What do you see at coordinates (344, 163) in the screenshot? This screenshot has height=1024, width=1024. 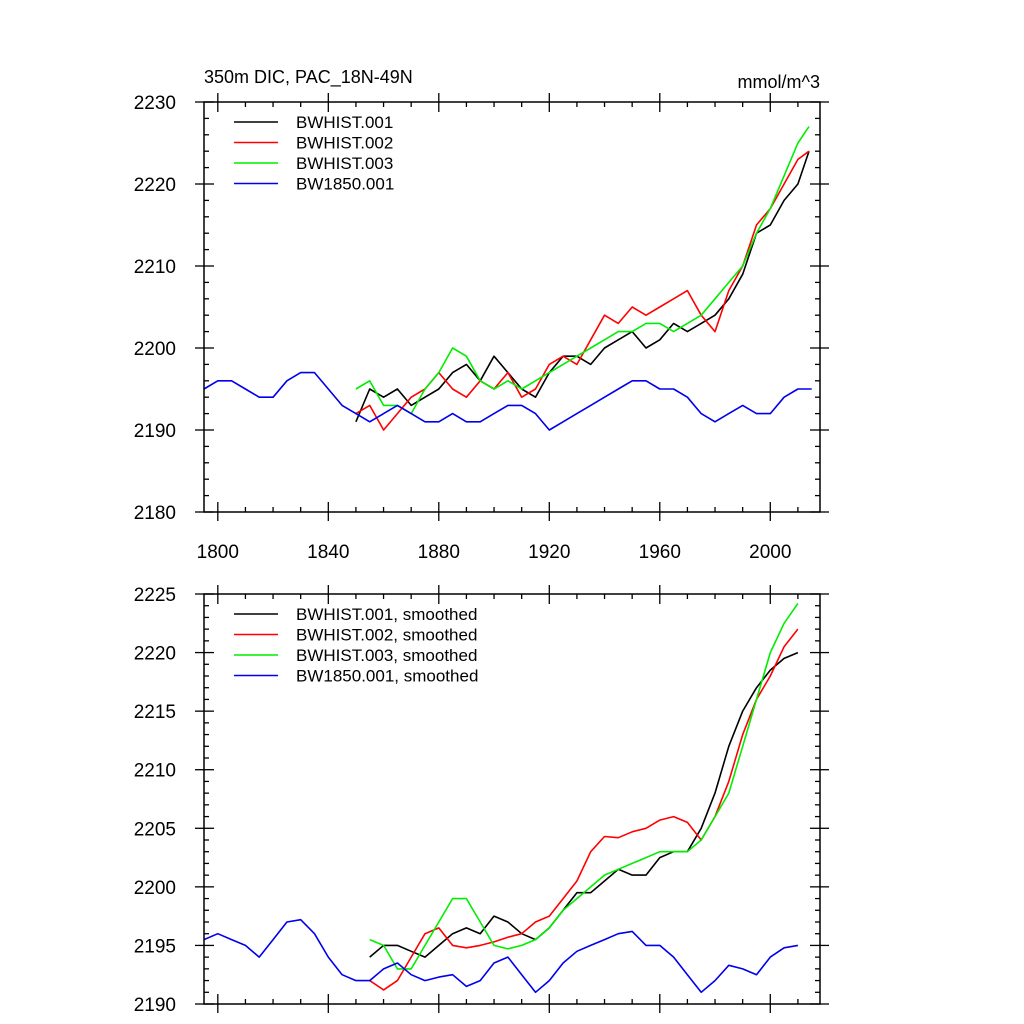 I see `legend-label-2: BWHIST.003` at bounding box center [344, 163].